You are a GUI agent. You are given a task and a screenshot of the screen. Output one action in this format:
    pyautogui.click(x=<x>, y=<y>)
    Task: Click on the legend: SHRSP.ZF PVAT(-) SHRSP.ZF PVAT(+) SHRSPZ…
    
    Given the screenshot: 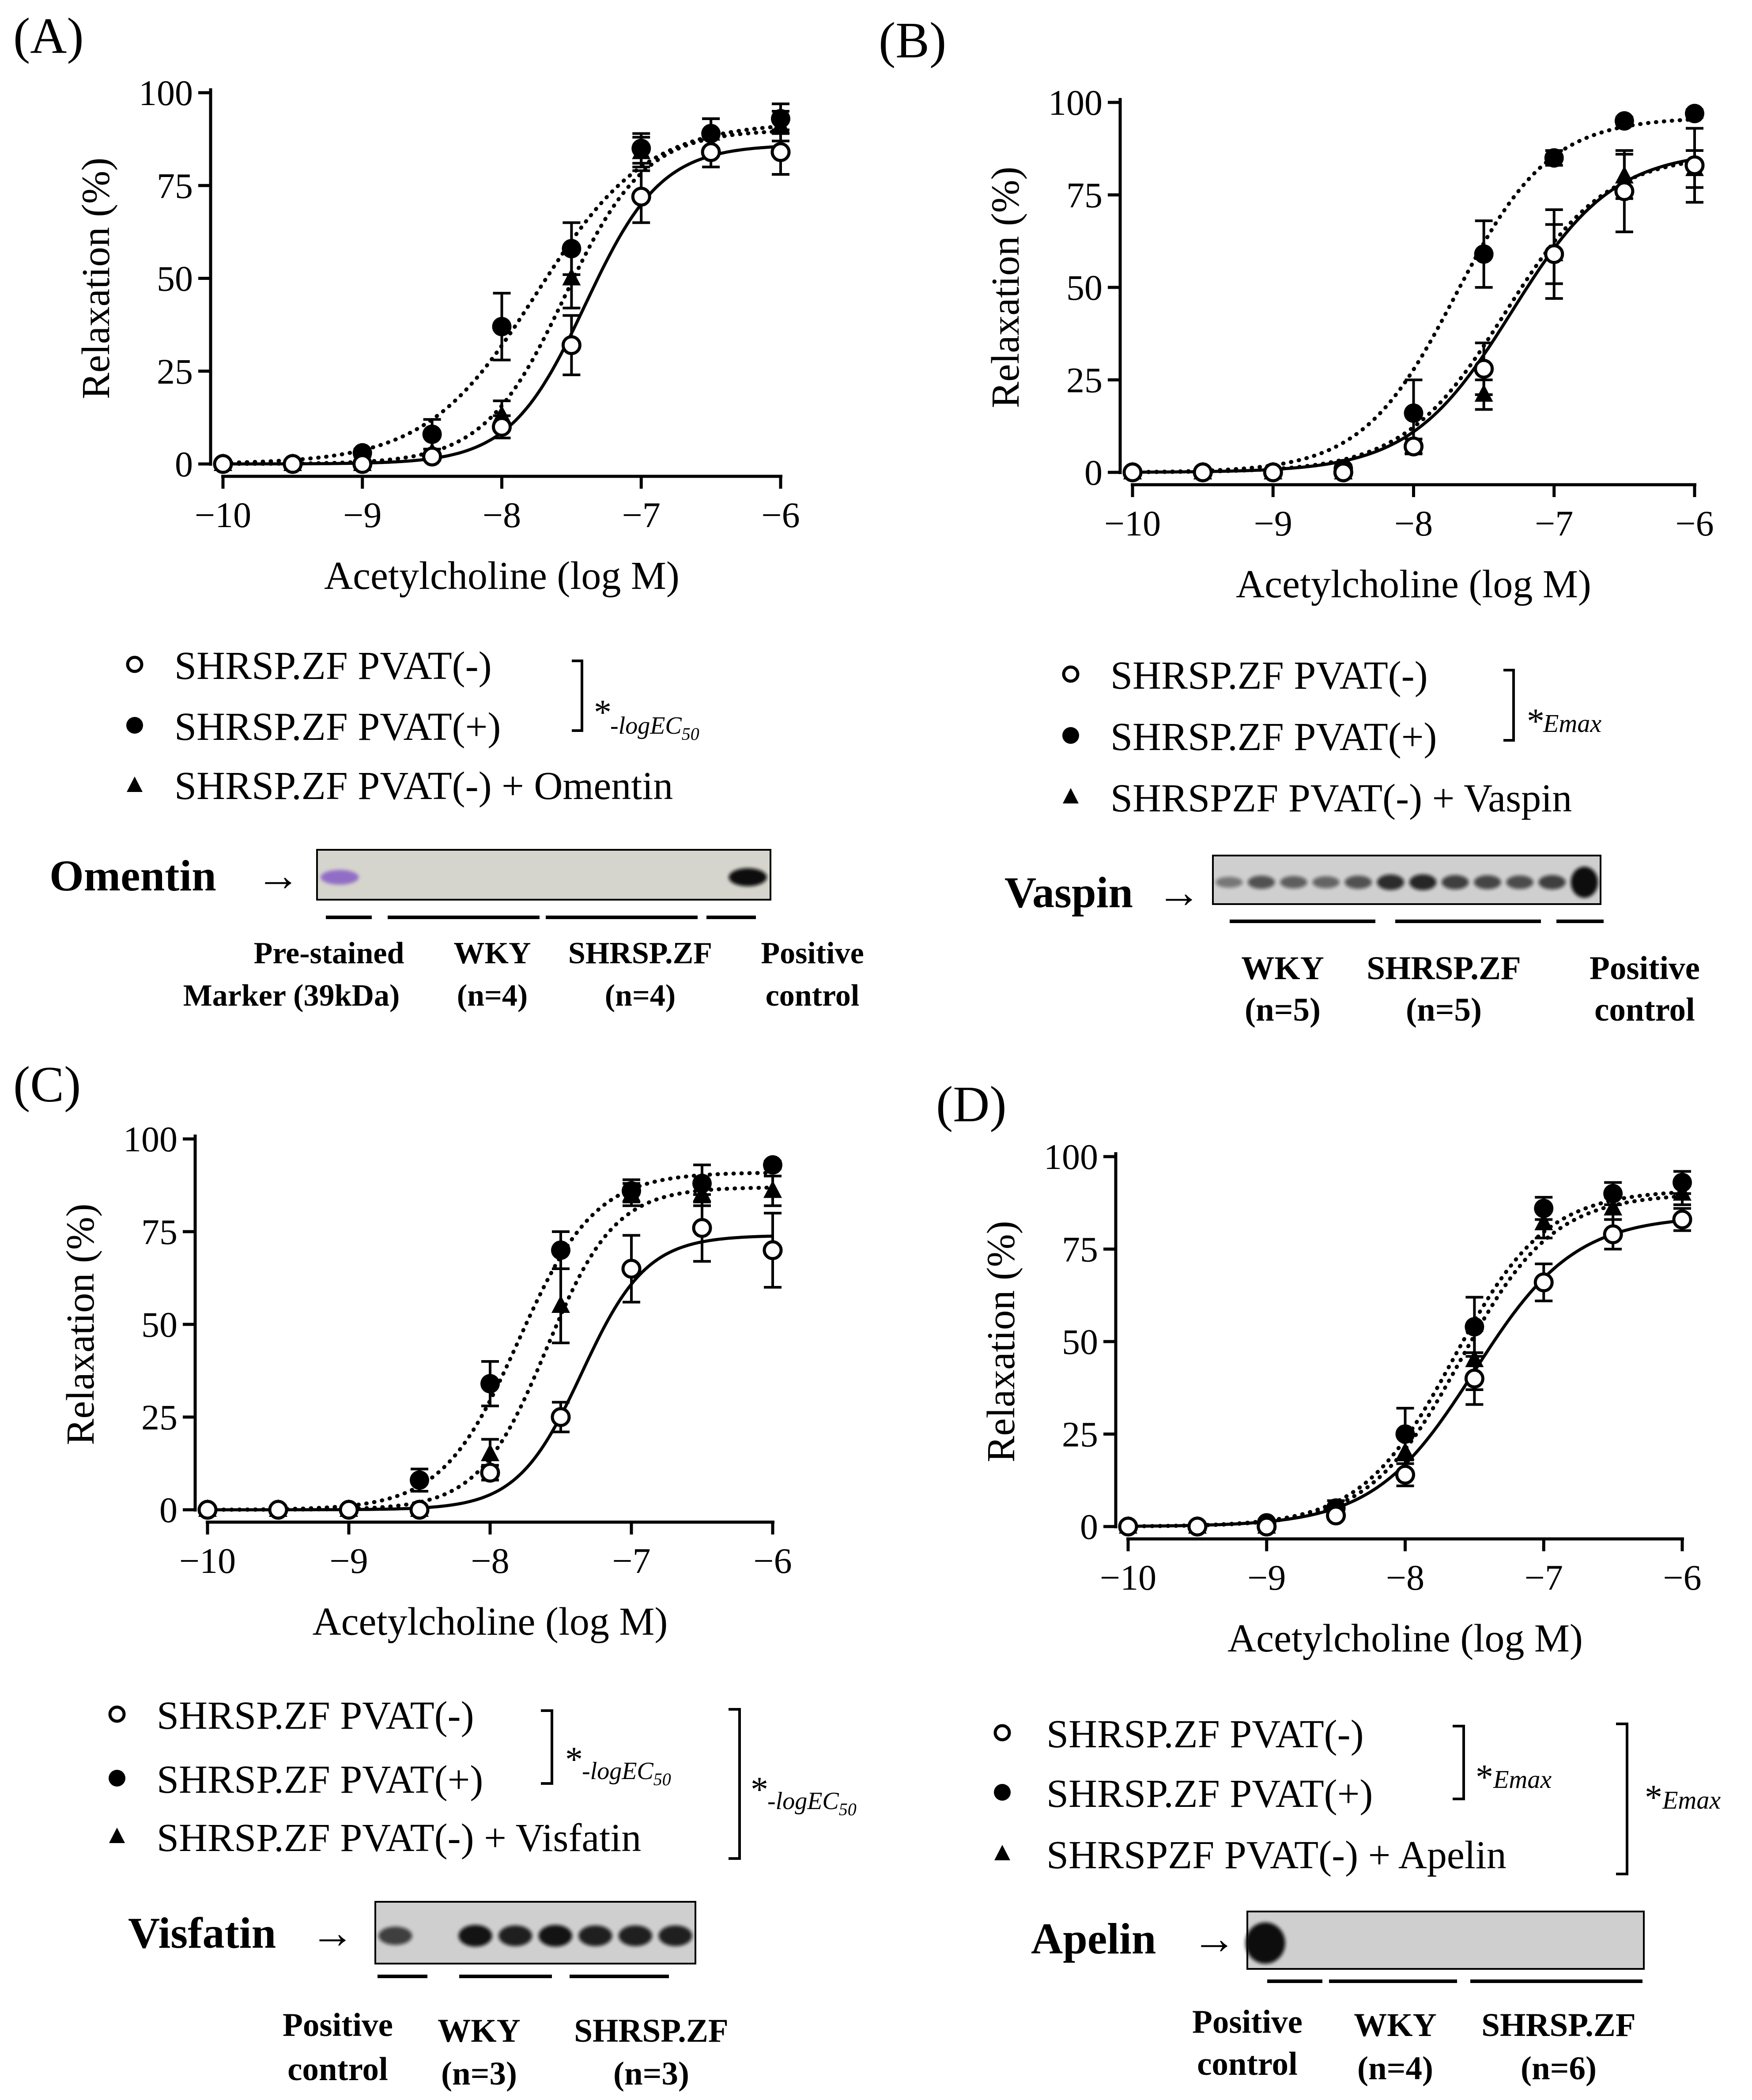 What is the action you would take?
    pyautogui.click(x=1331, y=737)
    